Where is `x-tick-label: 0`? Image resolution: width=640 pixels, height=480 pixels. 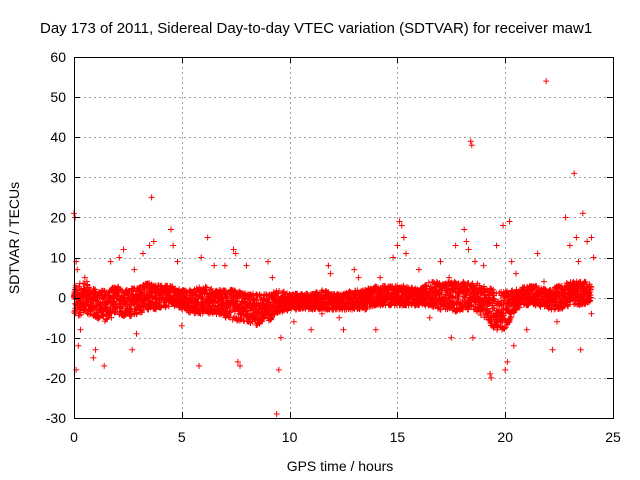
x-tick-label: 0 is located at coordinates (74, 437).